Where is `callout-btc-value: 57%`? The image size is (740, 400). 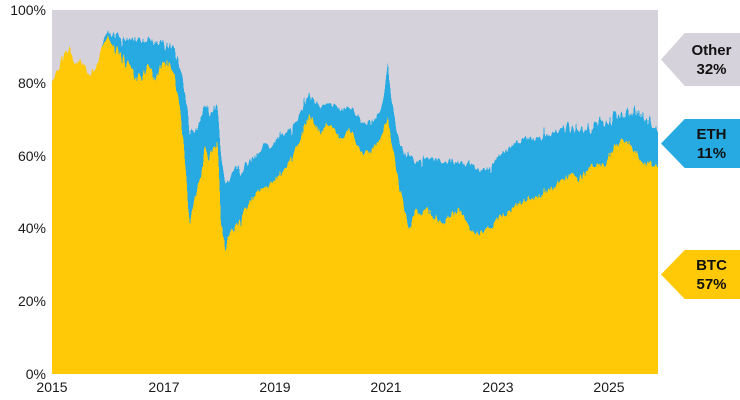 callout-btc-value: 57% is located at coordinates (711, 284).